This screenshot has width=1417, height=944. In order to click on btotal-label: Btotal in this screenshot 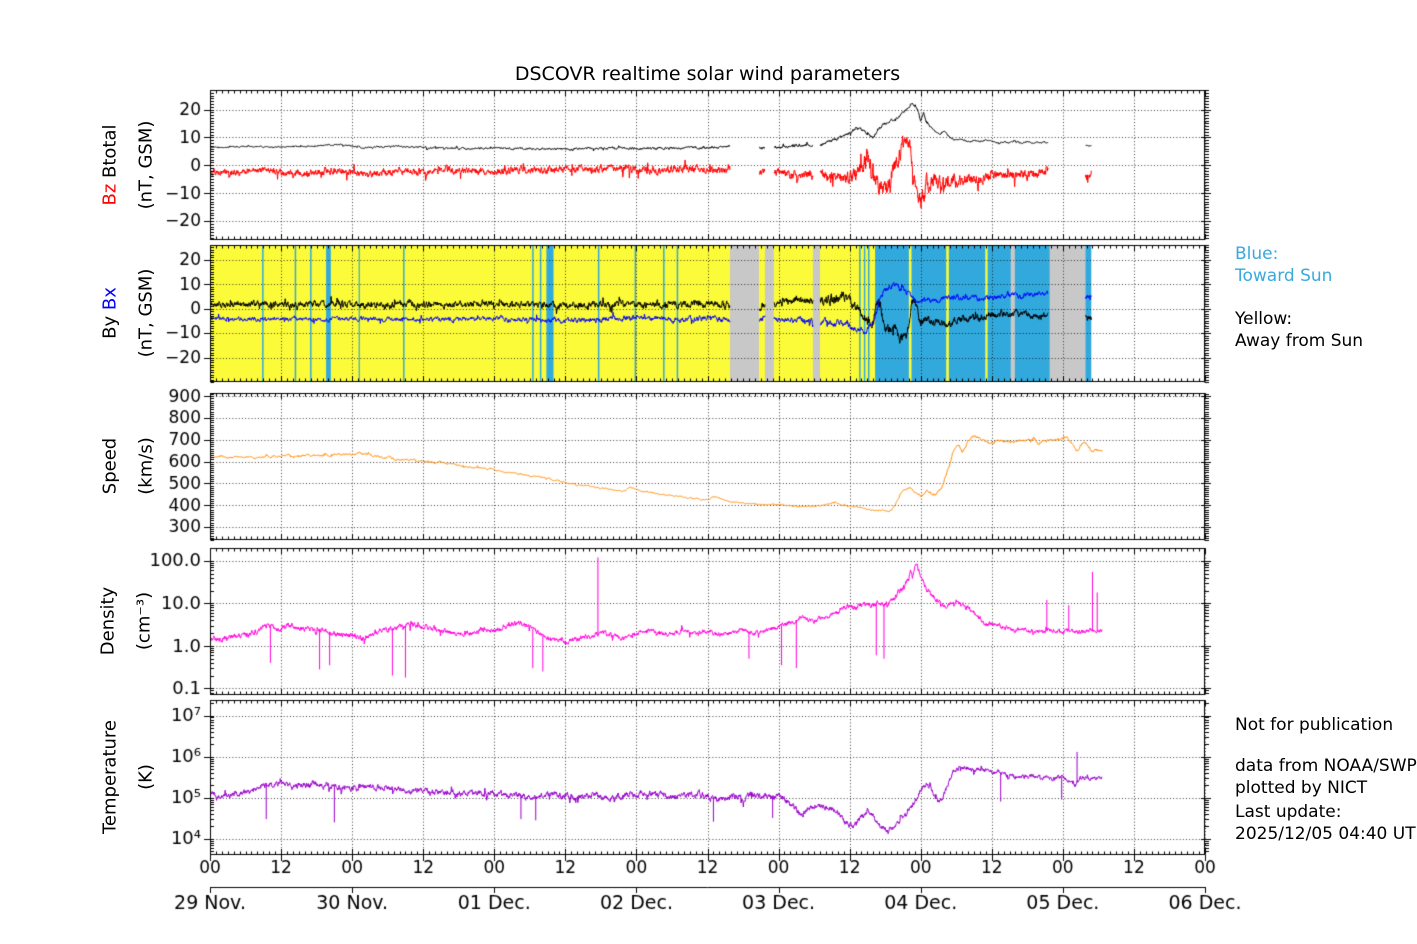, I will do `click(110, 151)`.